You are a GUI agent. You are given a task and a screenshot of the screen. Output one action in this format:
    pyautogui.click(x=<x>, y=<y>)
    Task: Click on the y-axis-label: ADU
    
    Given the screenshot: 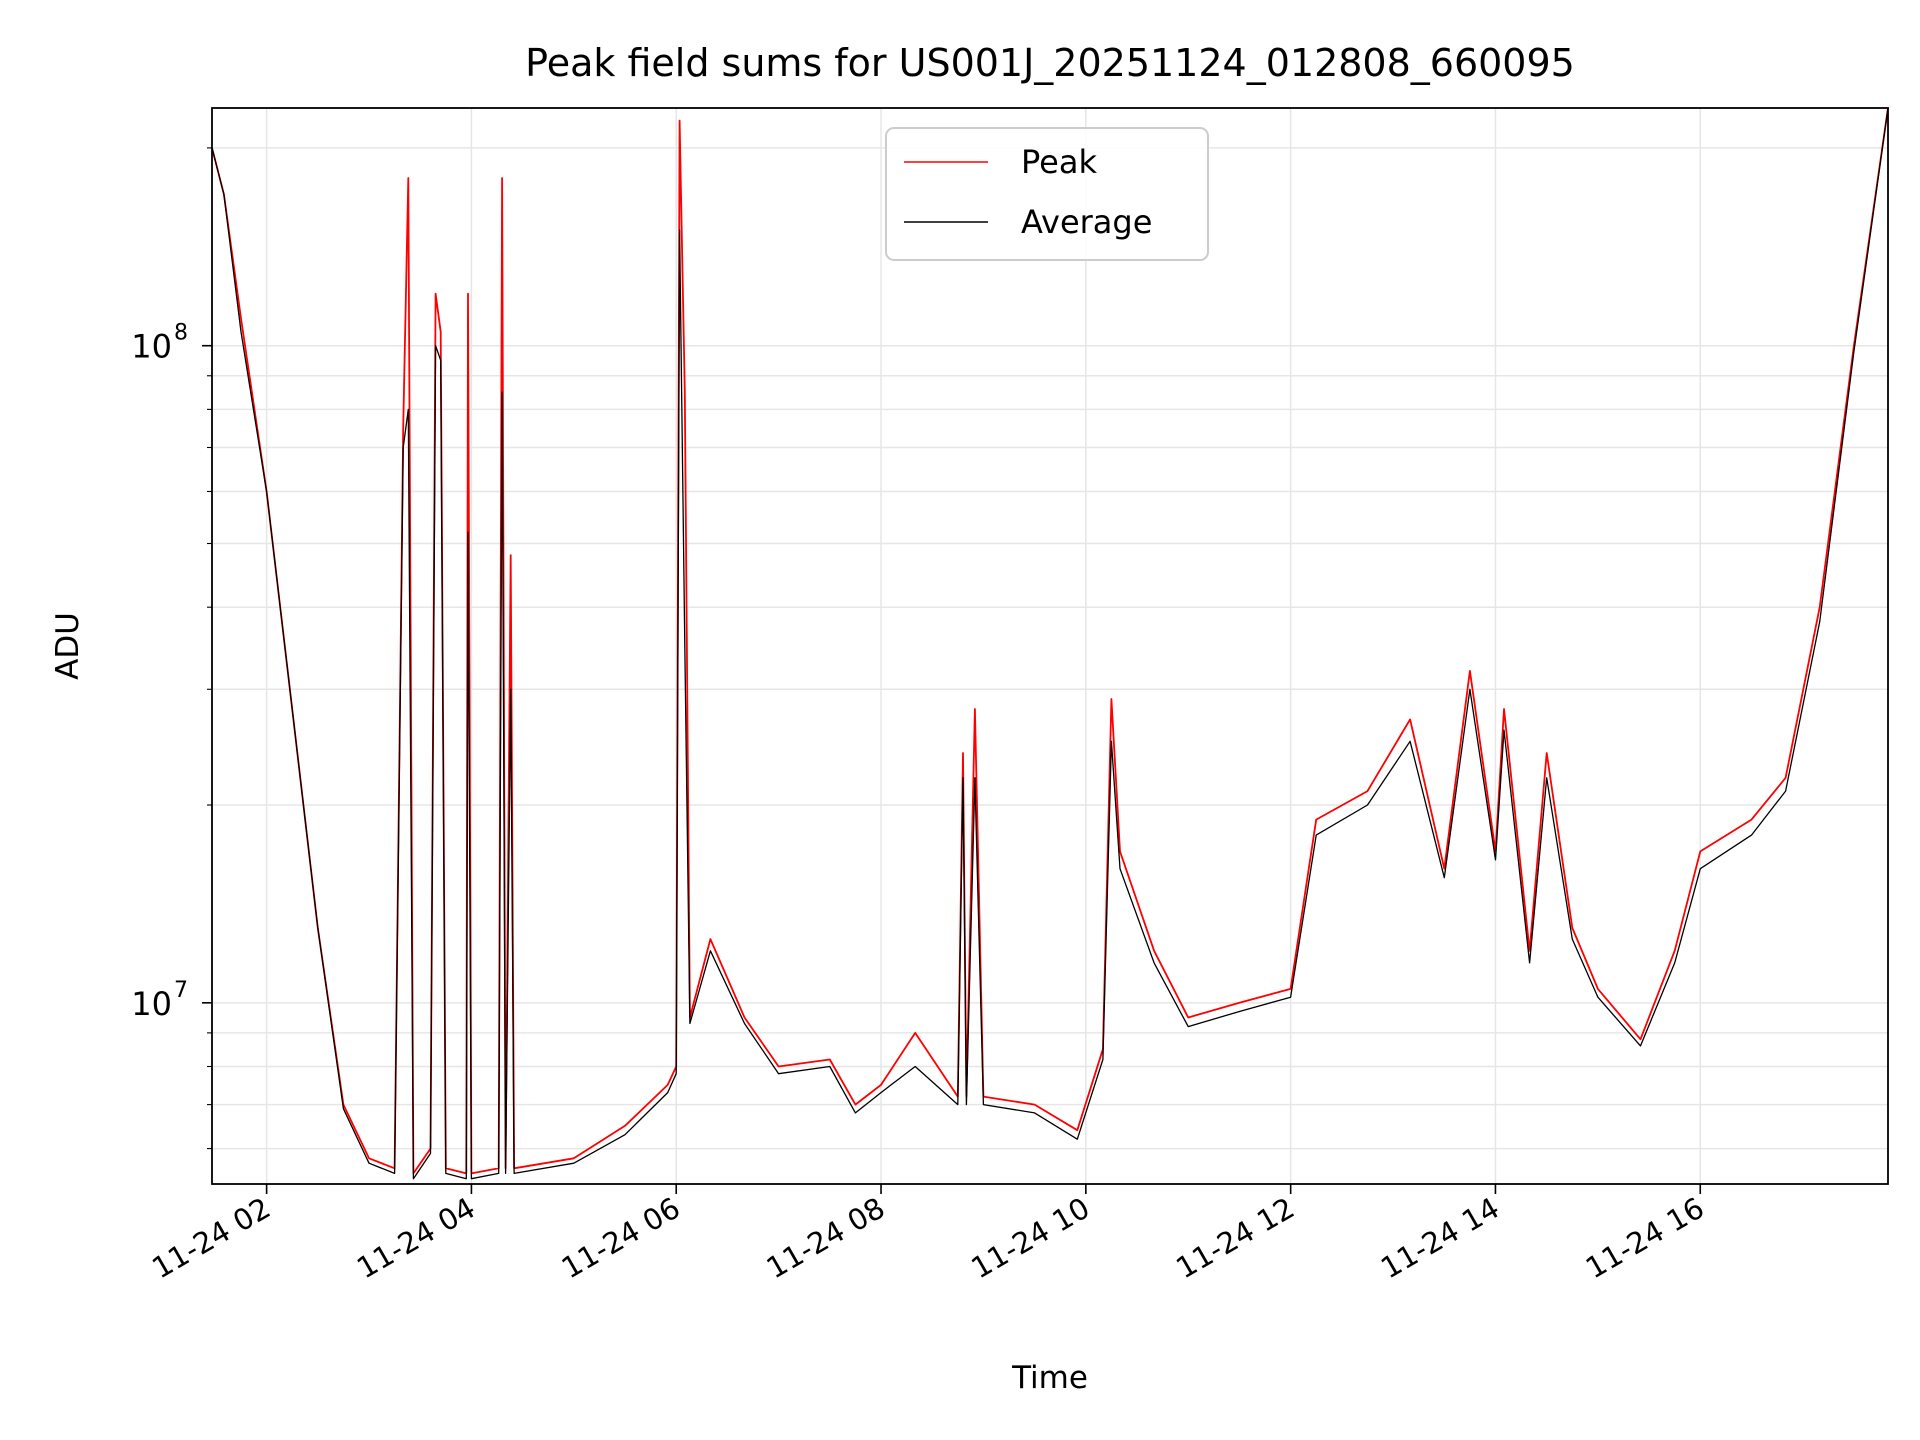 What is the action you would take?
    pyautogui.click(x=68, y=646)
    